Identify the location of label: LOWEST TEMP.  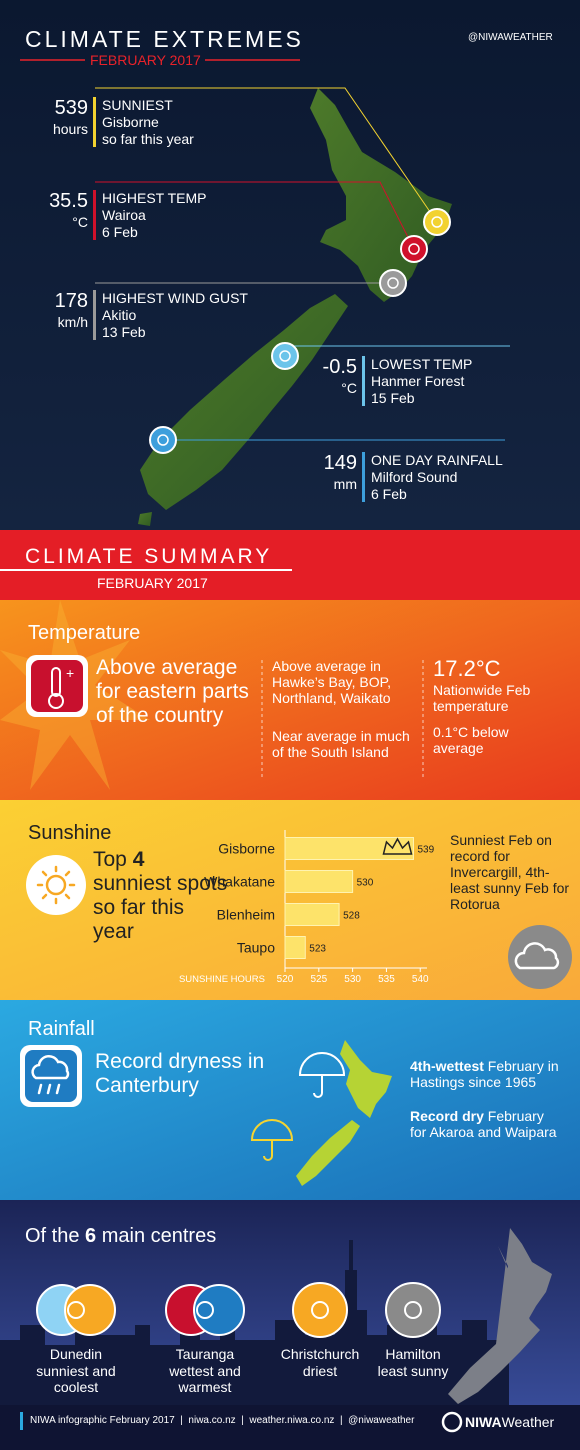
(422, 364).